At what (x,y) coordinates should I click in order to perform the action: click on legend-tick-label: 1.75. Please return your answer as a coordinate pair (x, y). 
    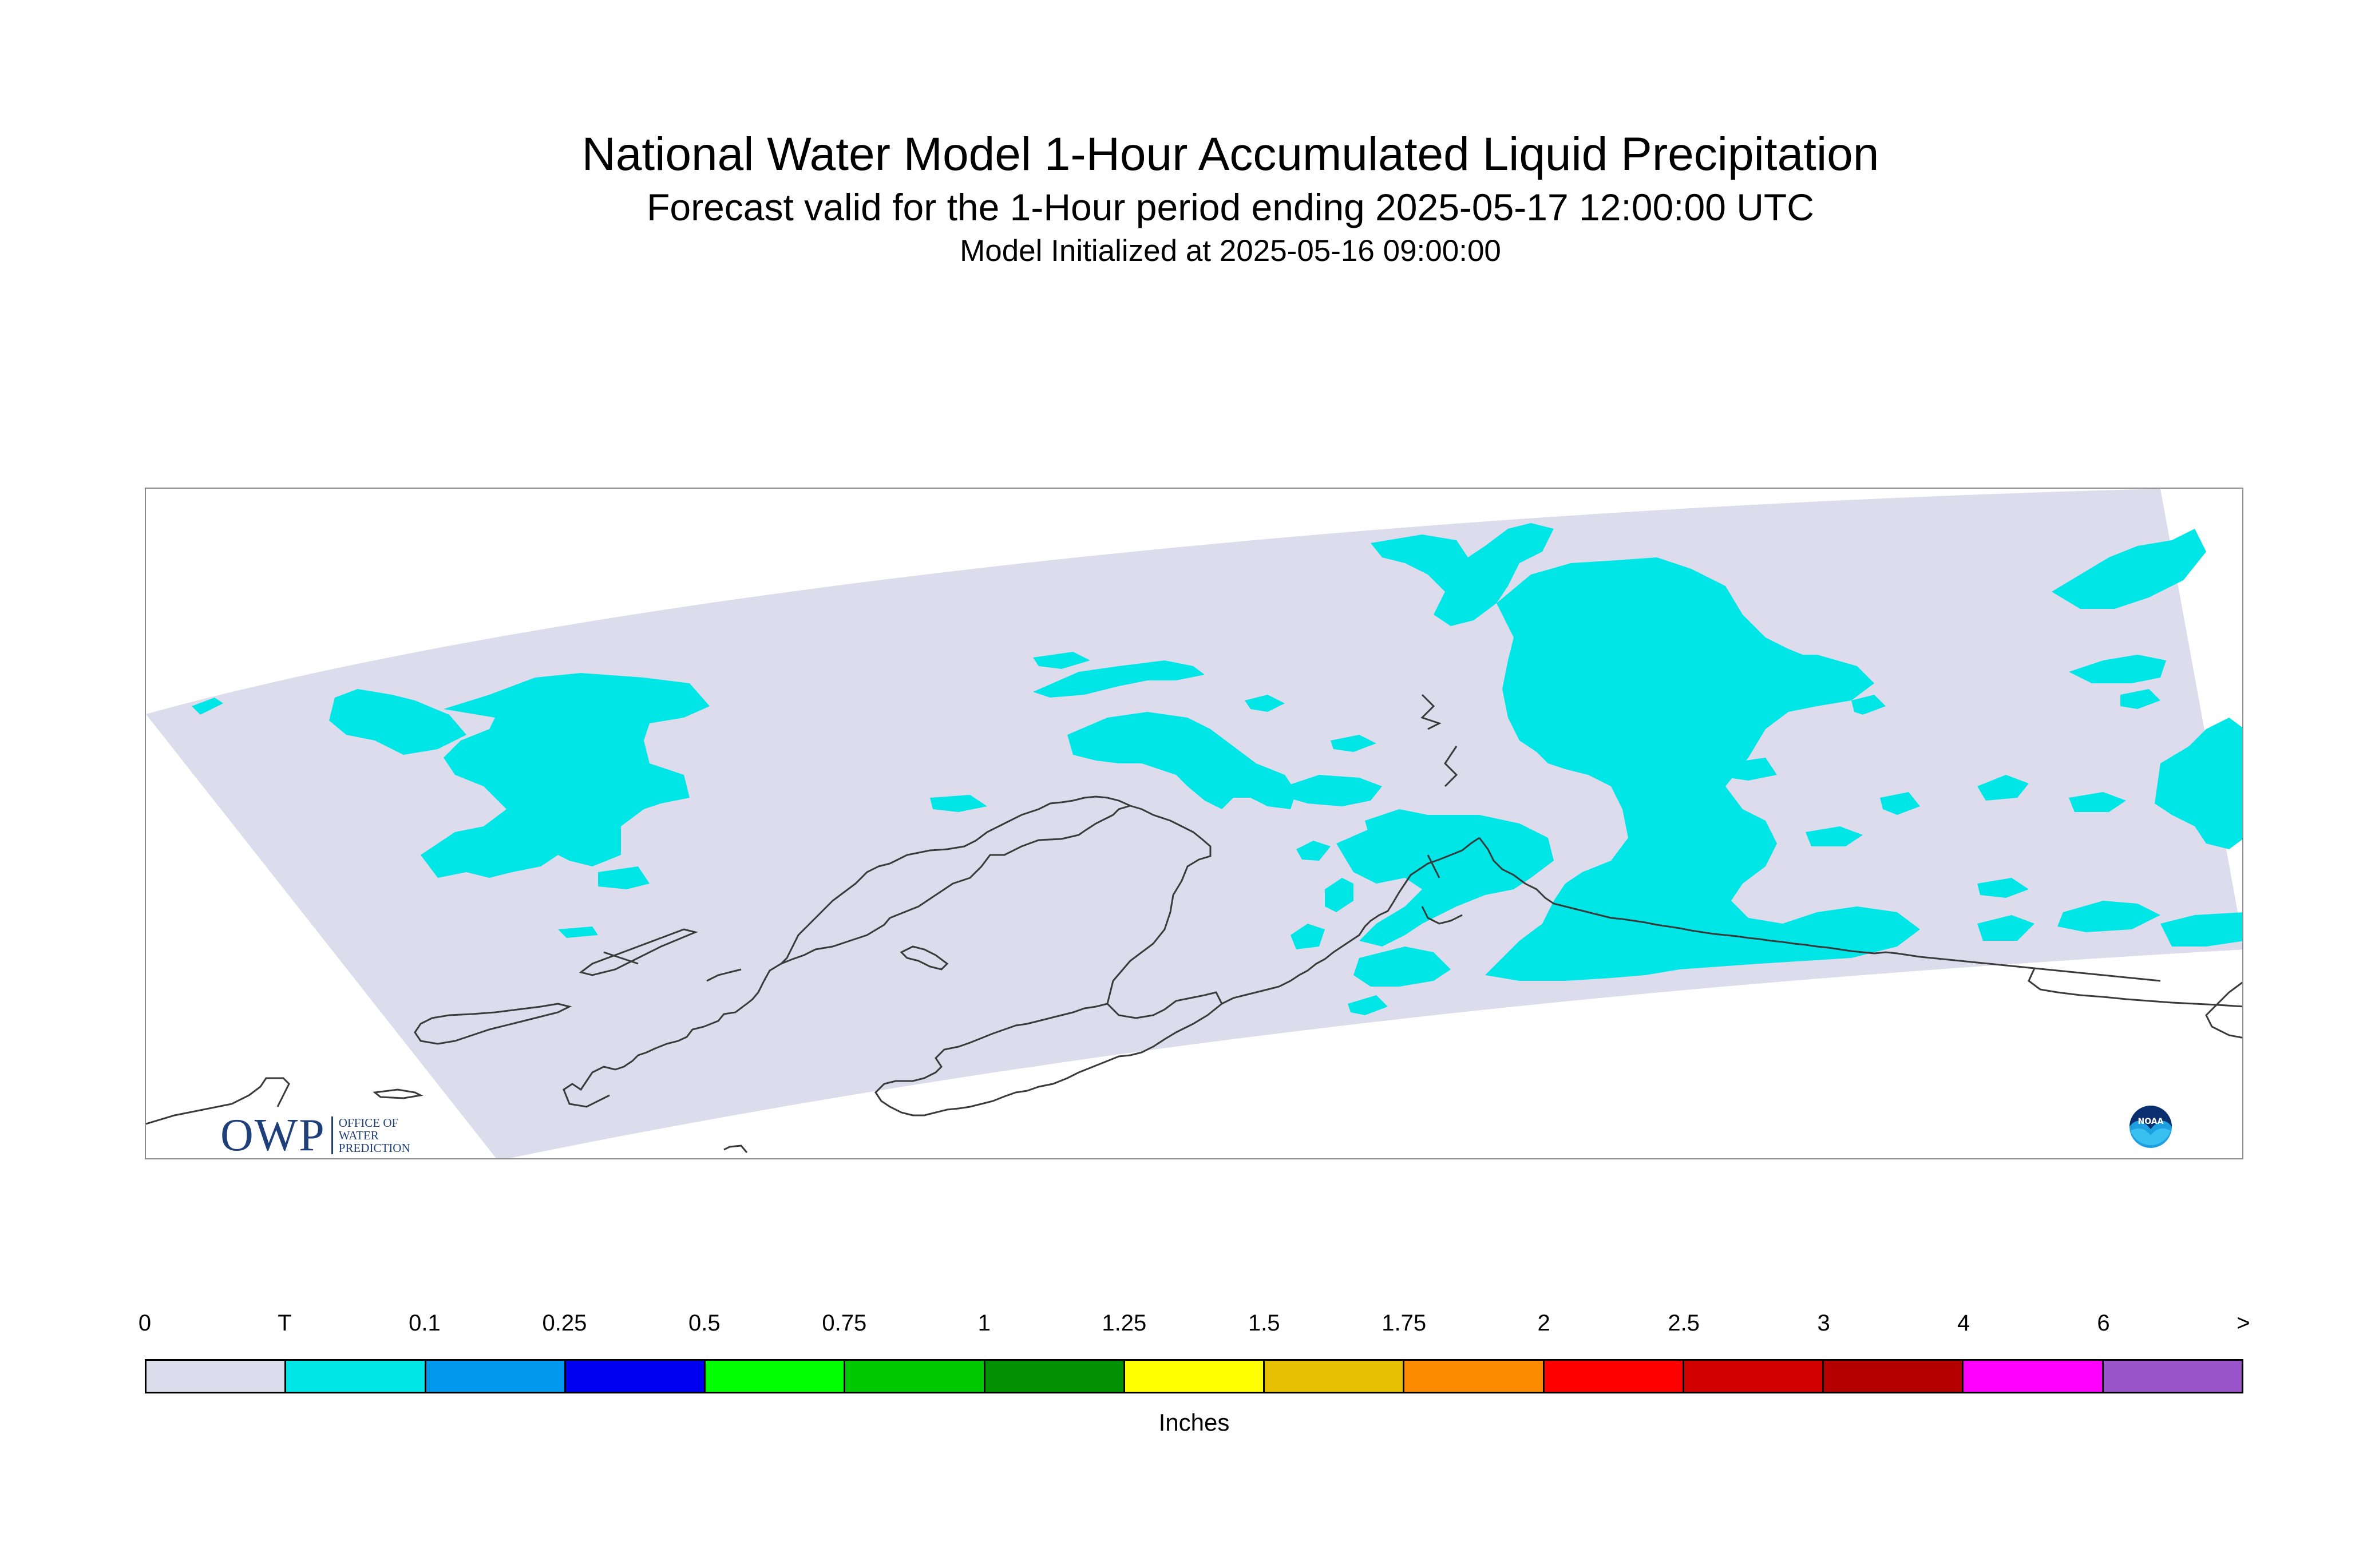
    Looking at the image, I should click on (1404, 1323).